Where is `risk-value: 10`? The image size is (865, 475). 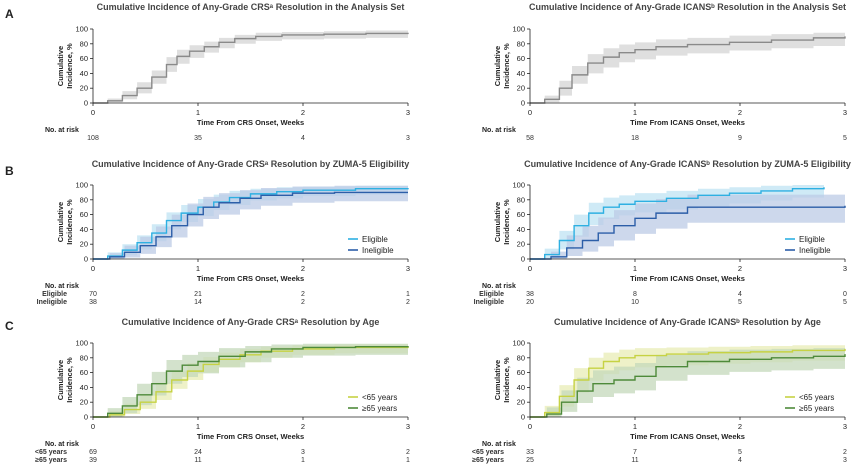 risk-value: 10 is located at coordinates (635, 302).